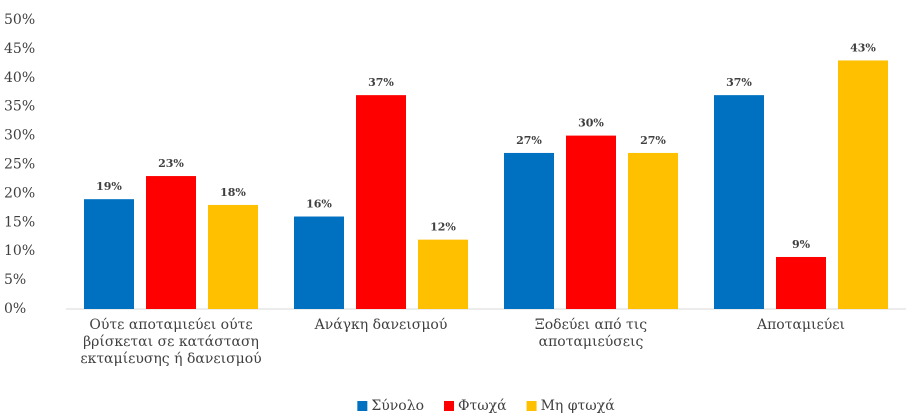  I want to click on y-tick-label: 40%, so click(19, 78).